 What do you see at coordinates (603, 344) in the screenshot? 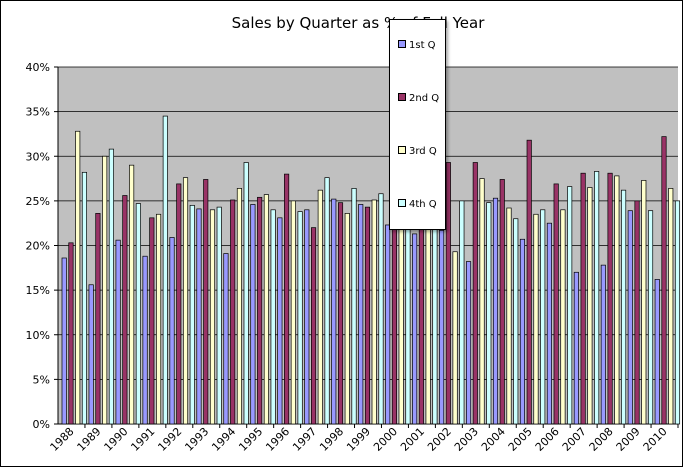
I see `bar-1st-q-2008` at bounding box center [603, 344].